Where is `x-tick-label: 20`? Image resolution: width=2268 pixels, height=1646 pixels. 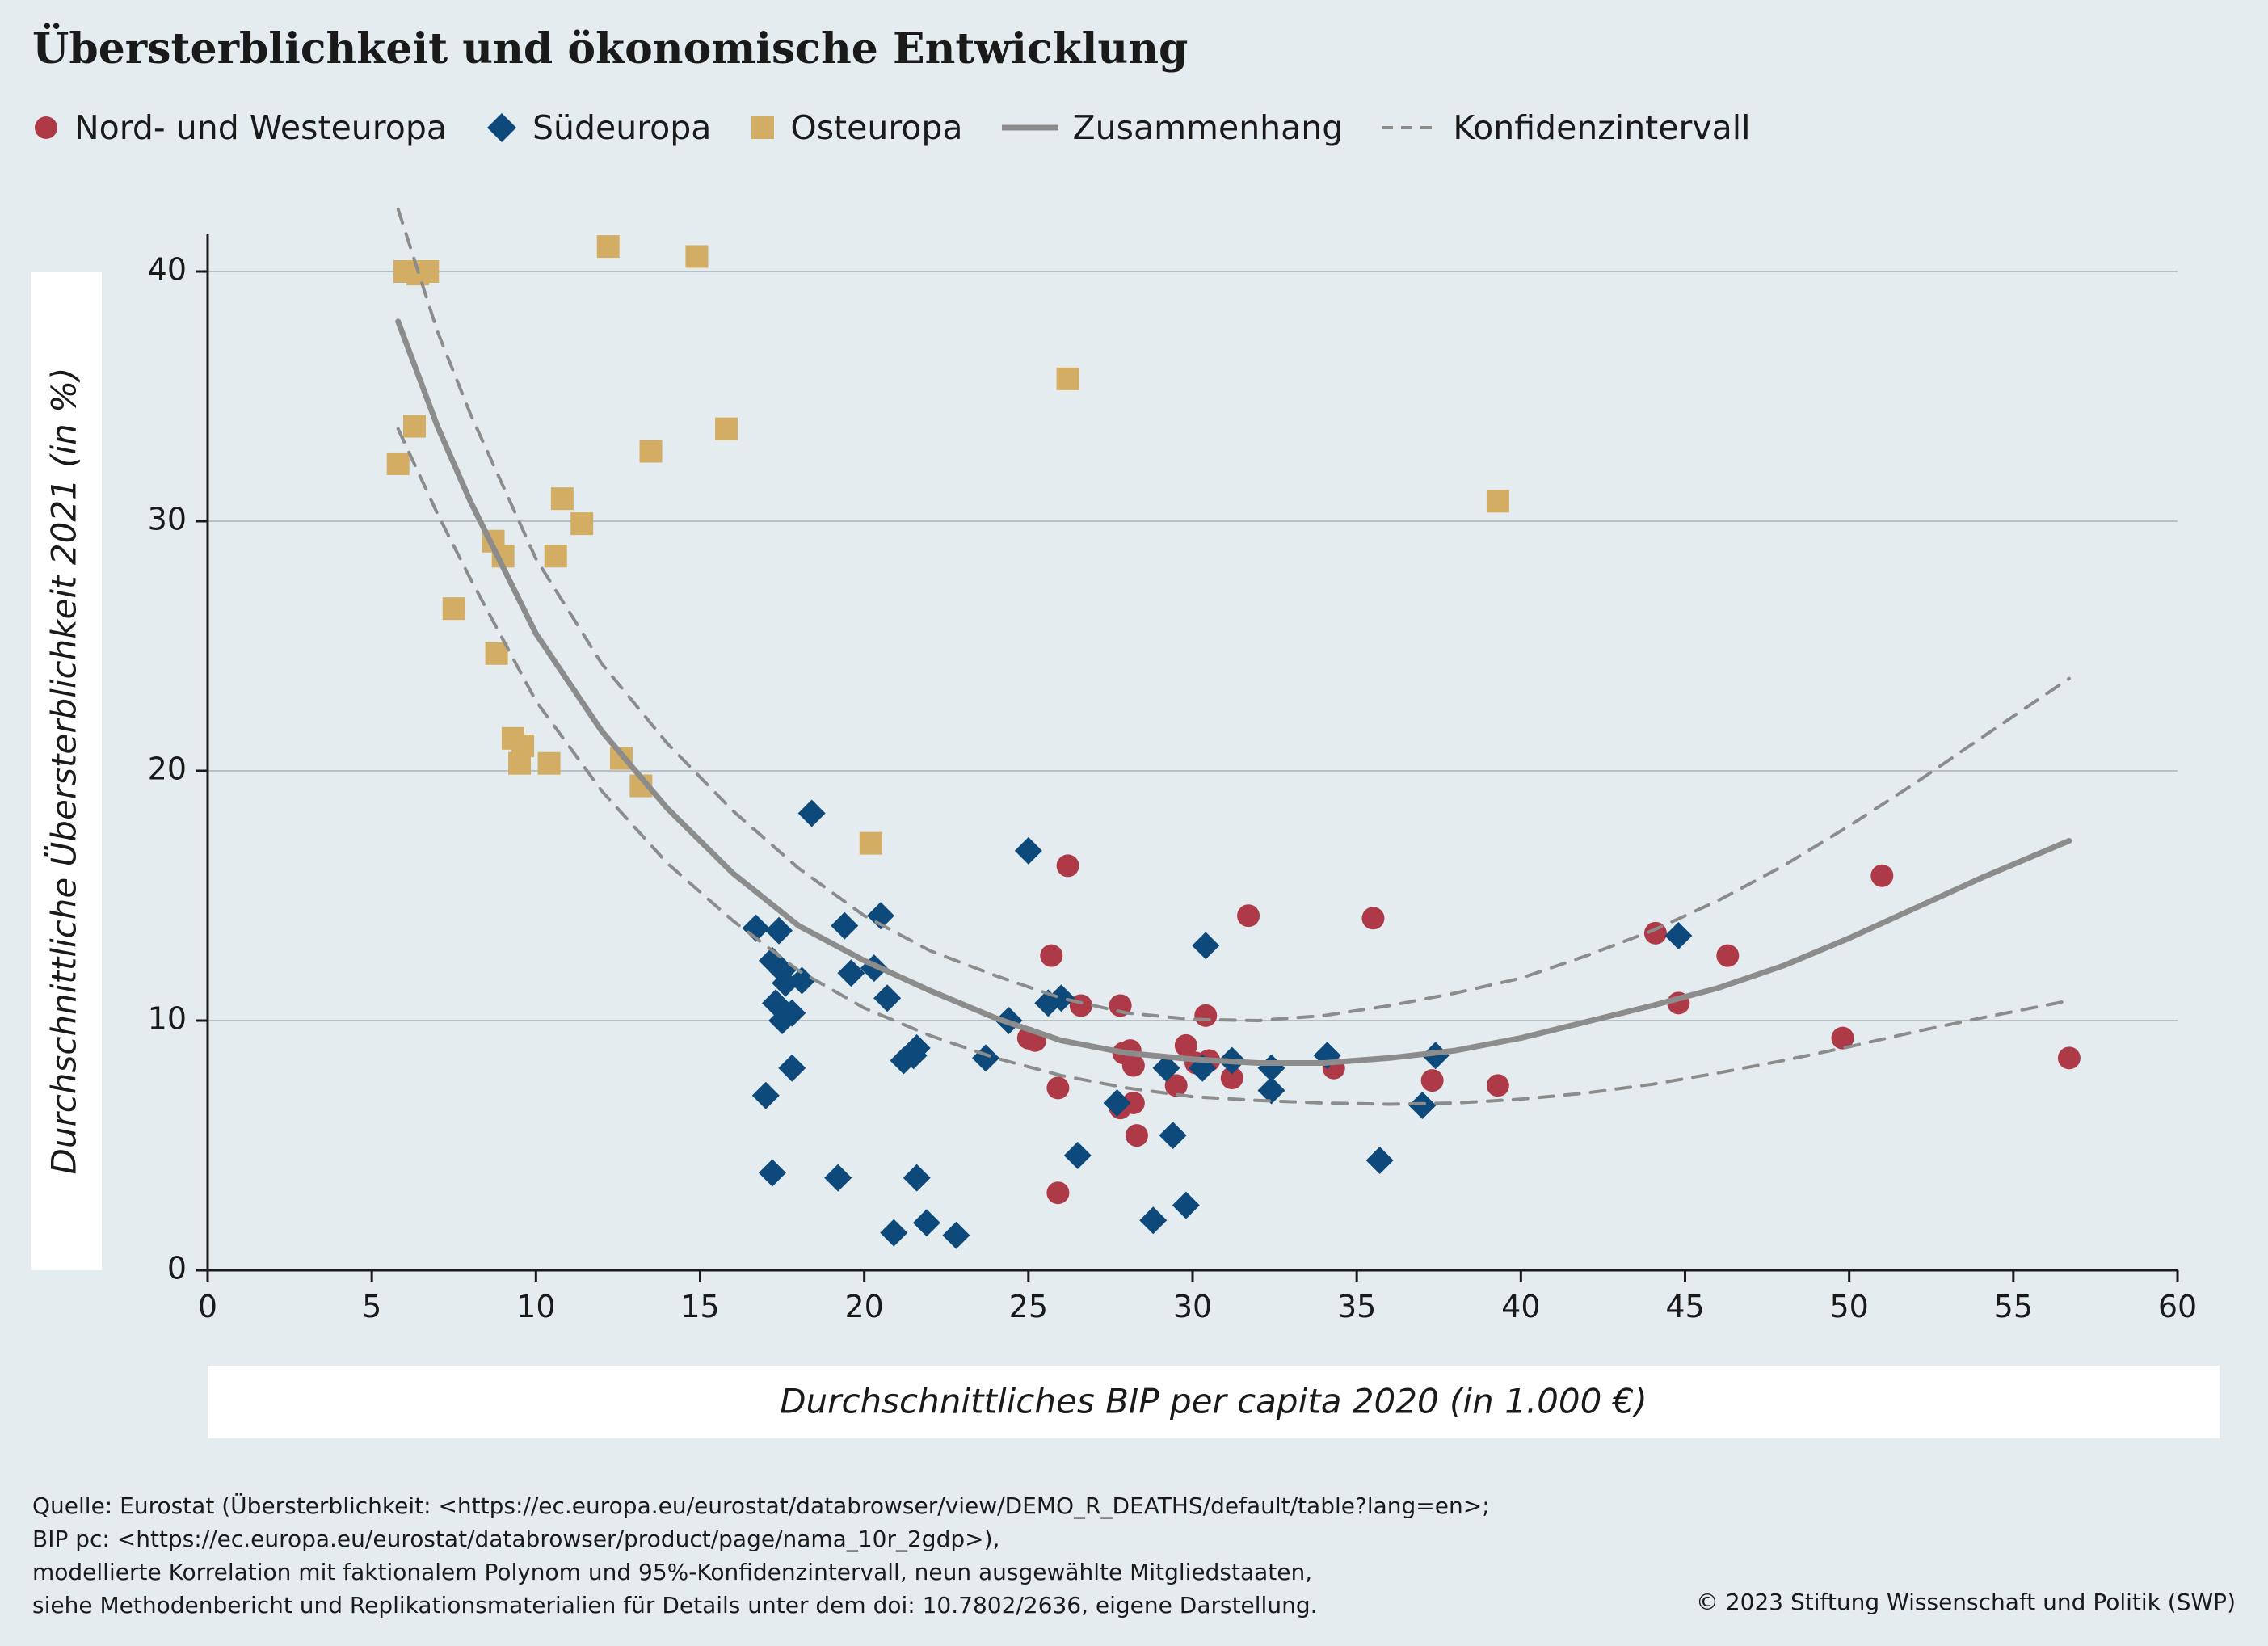
x-tick-label: 20 is located at coordinates (863, 1307).